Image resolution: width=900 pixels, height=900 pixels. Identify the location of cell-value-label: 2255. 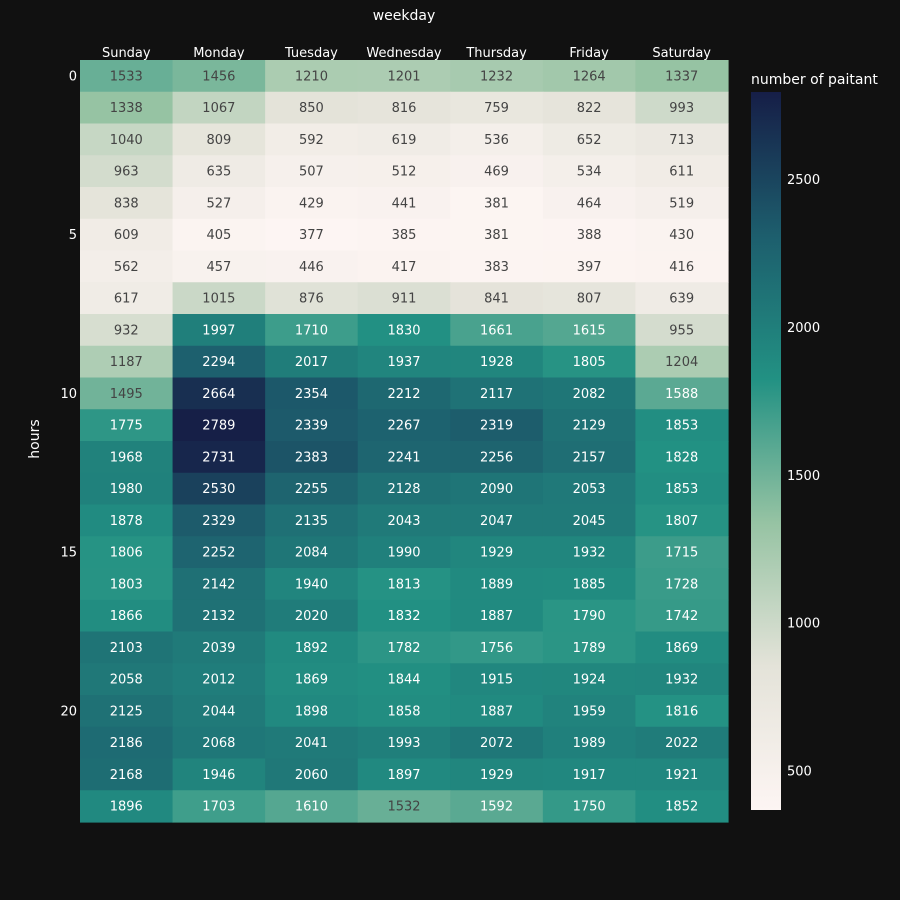
(311, 489).